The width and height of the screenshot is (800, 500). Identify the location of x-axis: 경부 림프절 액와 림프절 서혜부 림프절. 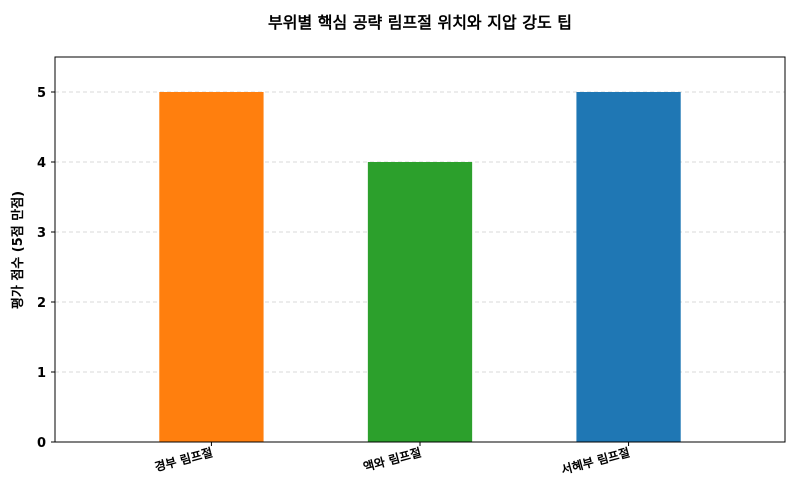
(392, 459).